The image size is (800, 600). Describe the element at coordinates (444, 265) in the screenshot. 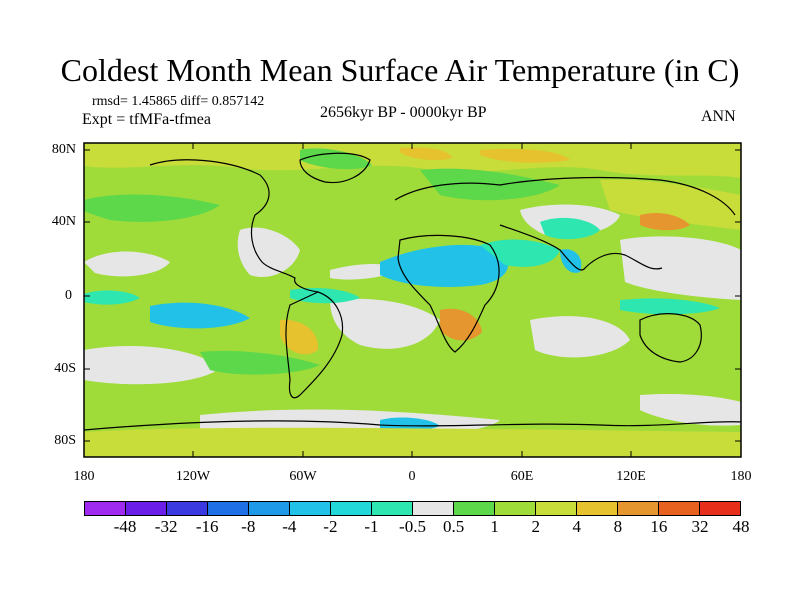

I see `field-cold-sahara` at that location.